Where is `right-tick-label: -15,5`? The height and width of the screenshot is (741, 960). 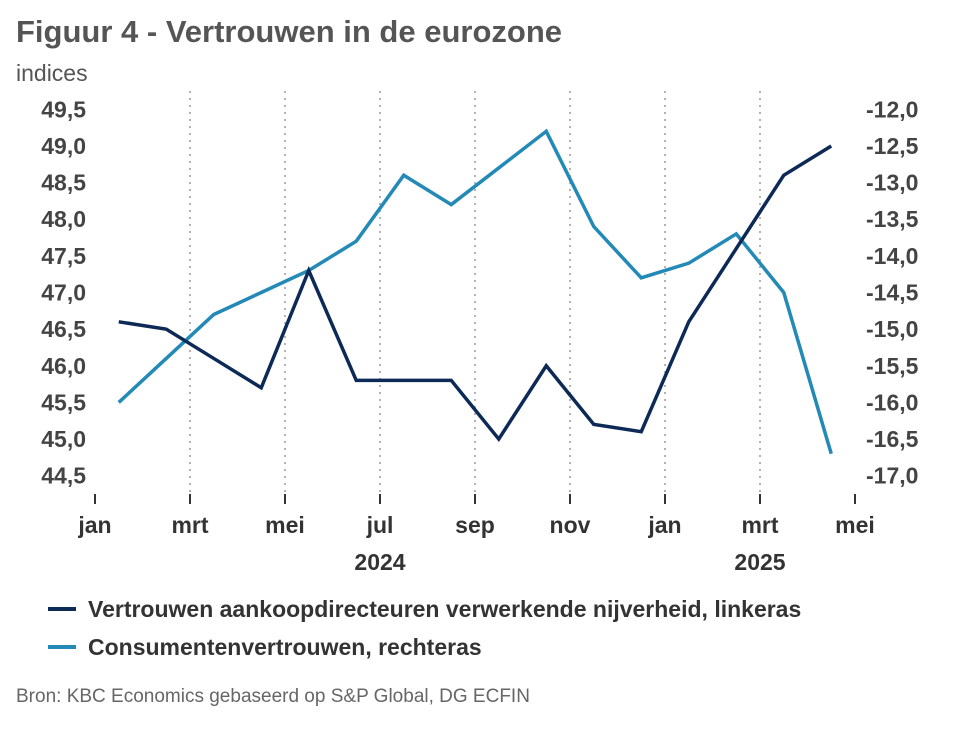 right-tick-label: -15,5 is located at coordinates (892, 366).